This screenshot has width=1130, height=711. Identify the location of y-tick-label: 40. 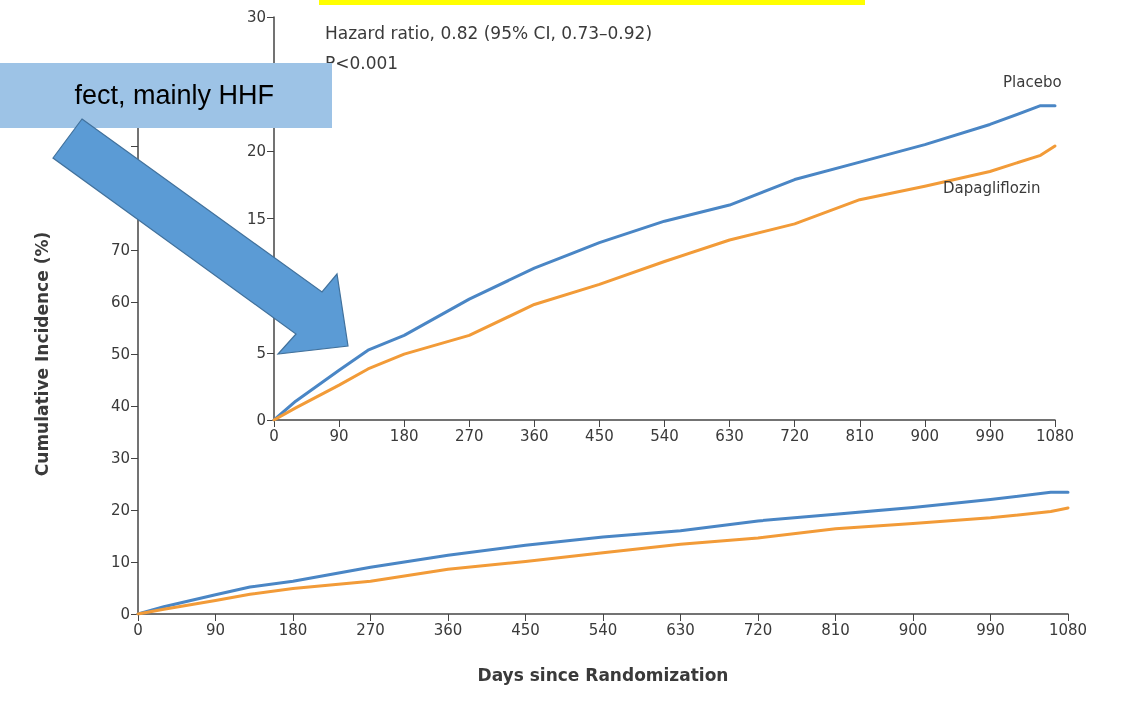
(120, 406).